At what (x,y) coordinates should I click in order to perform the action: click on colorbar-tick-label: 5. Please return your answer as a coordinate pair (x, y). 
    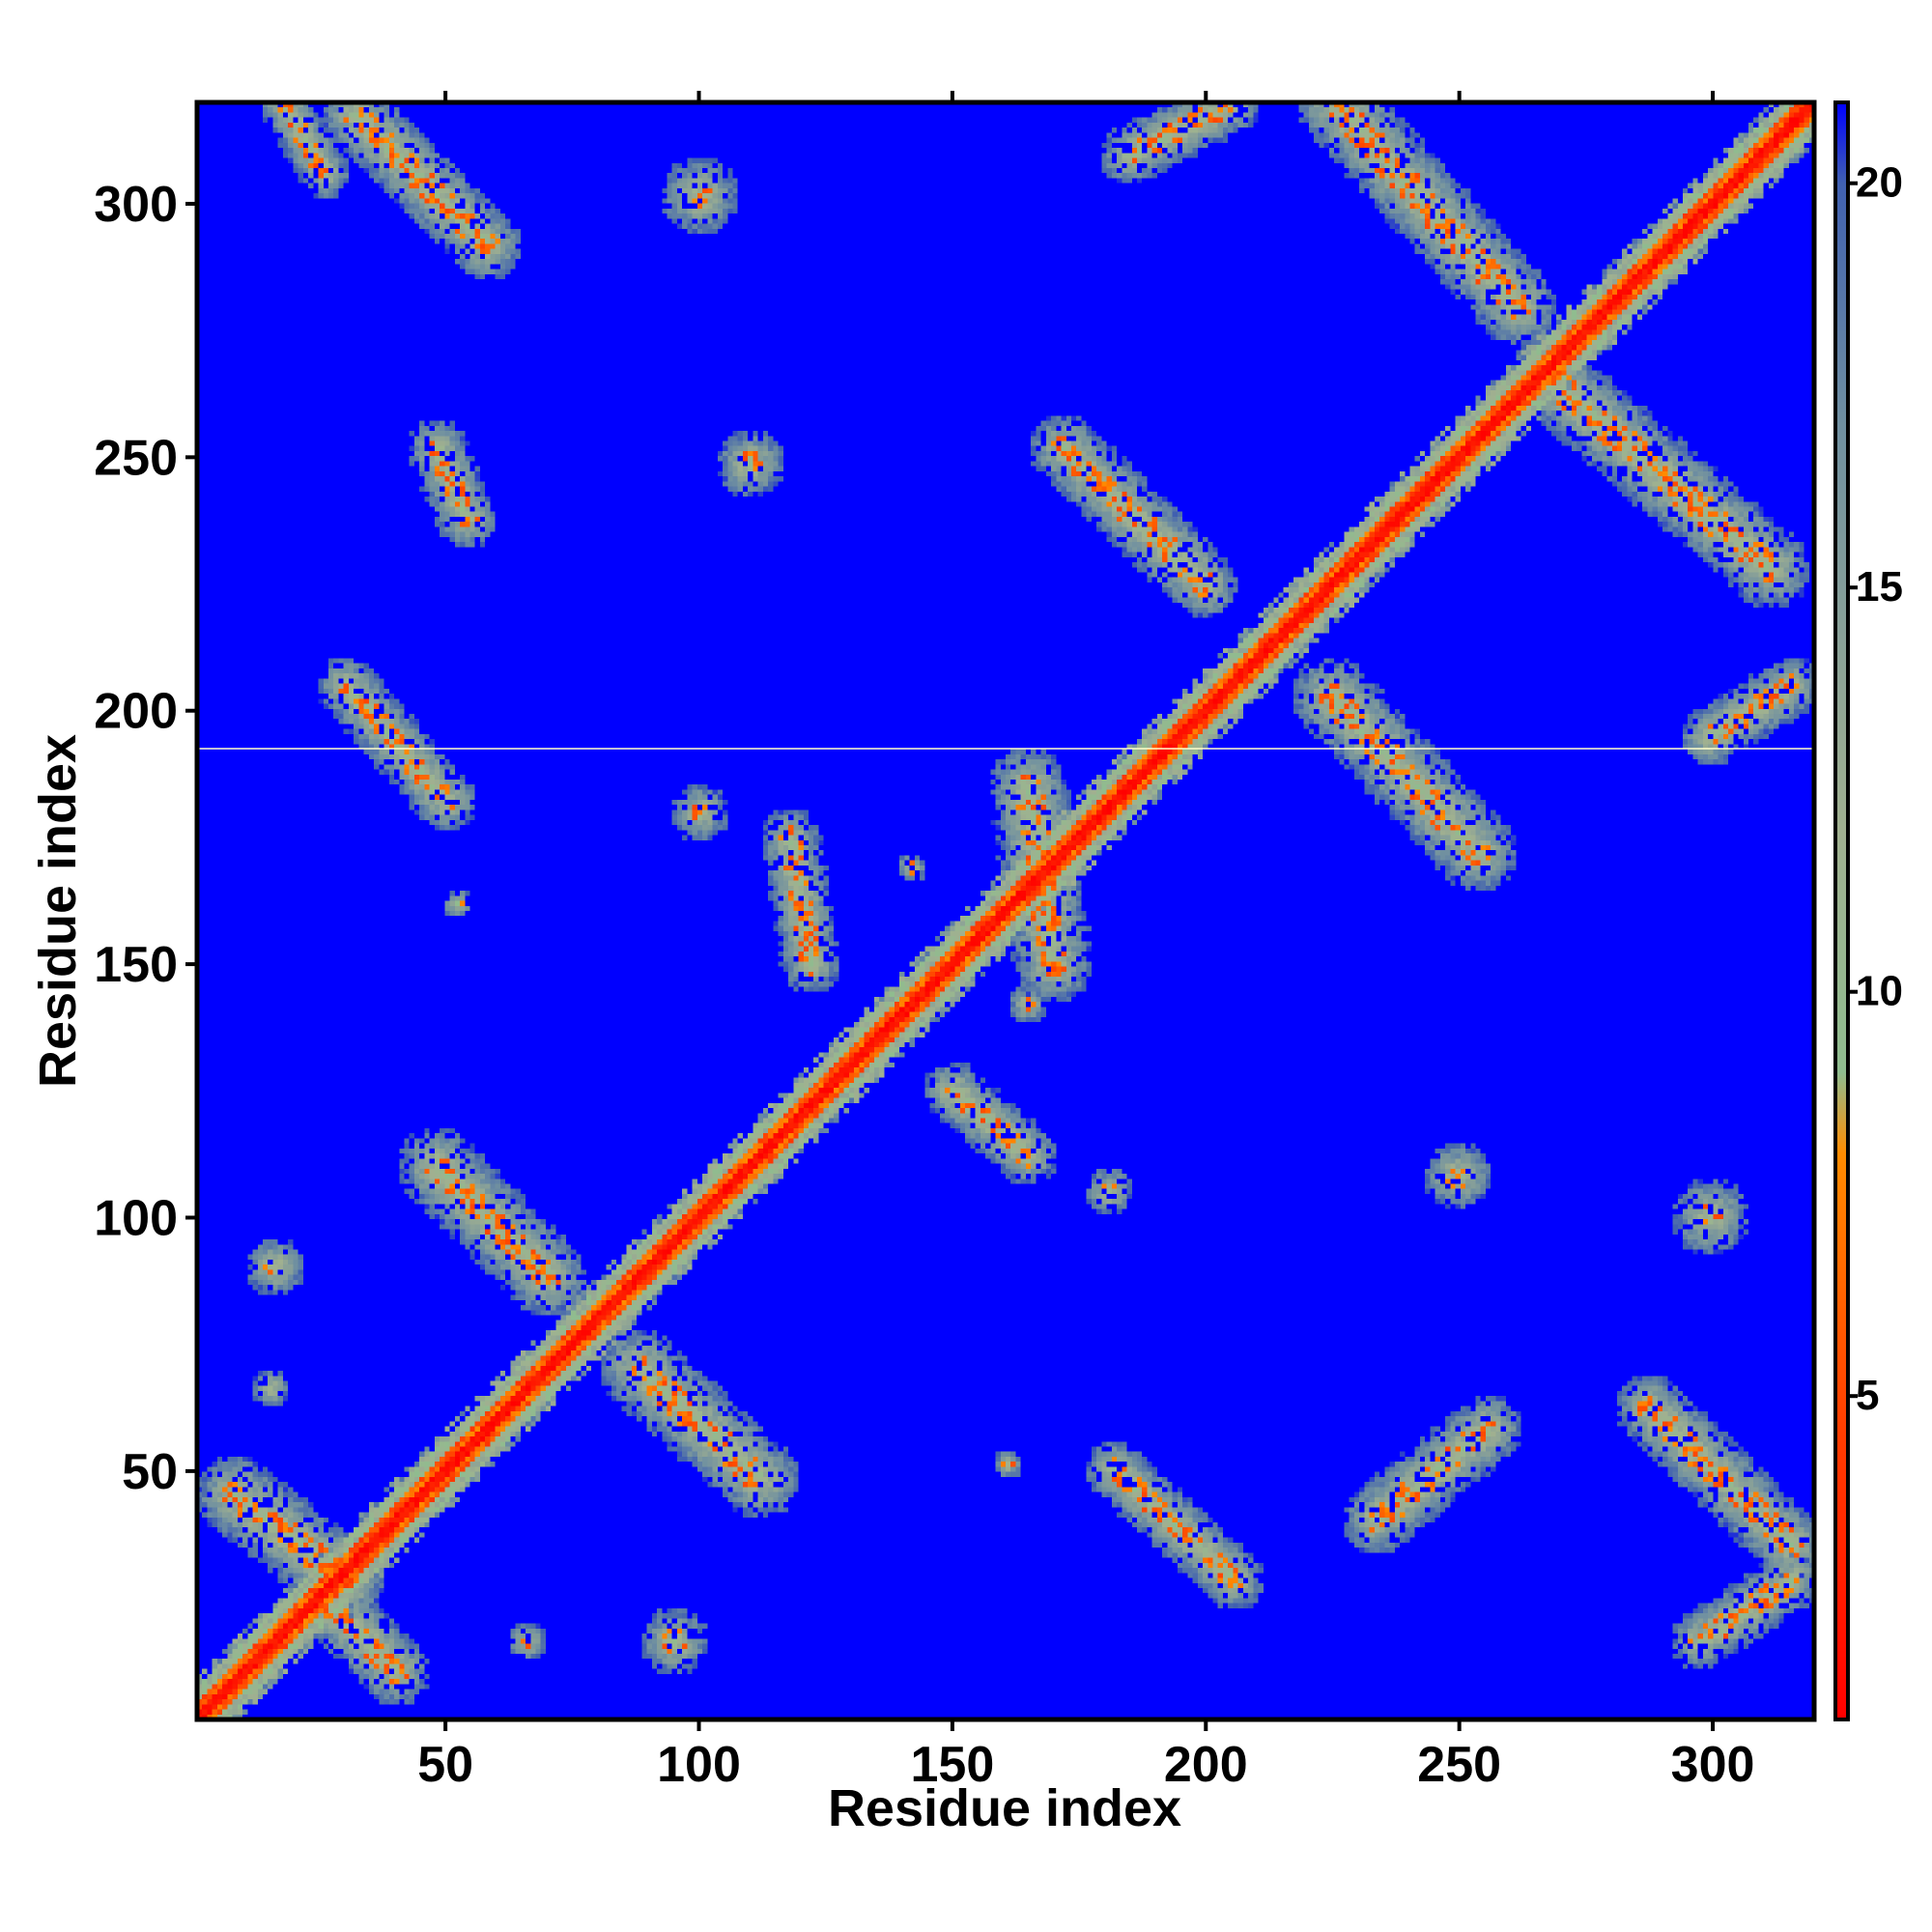
    Looking at the image, I should click on (1867, 1395).